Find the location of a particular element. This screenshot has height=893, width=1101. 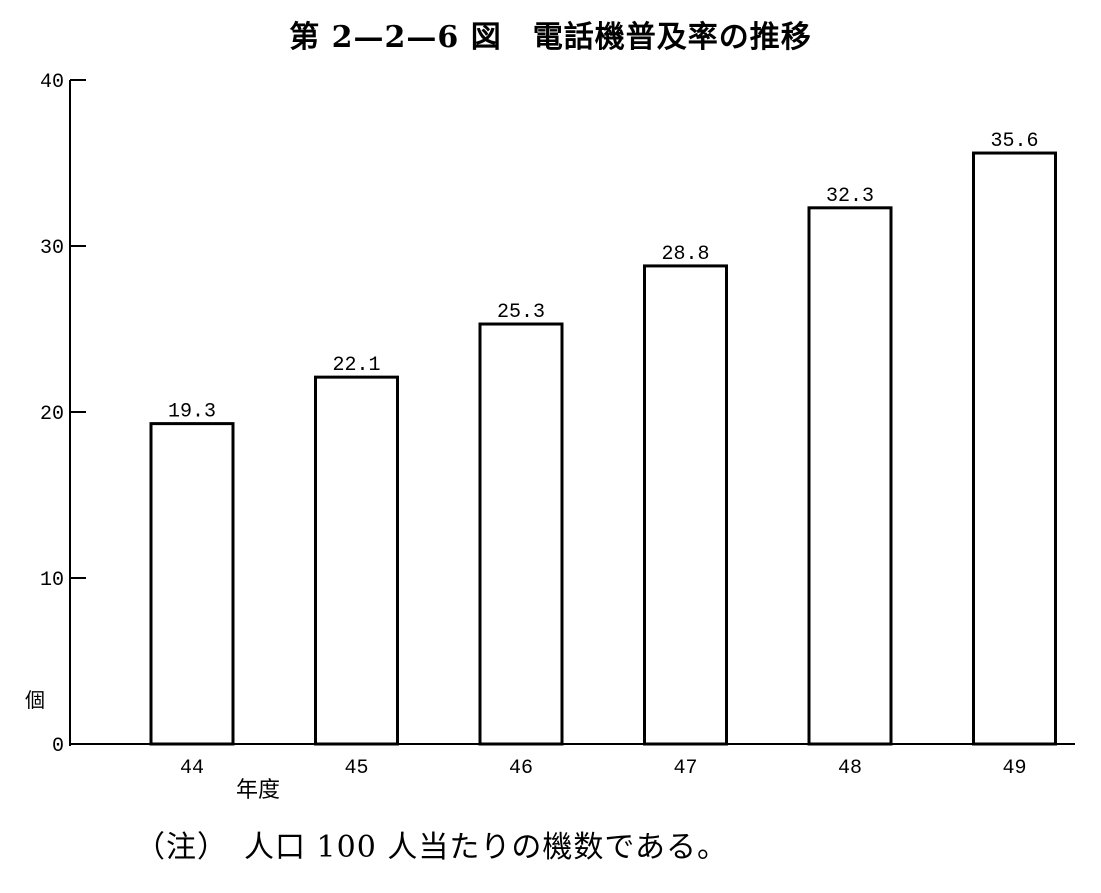

y-tick-label: 30 is located at coordinates (52, 248).